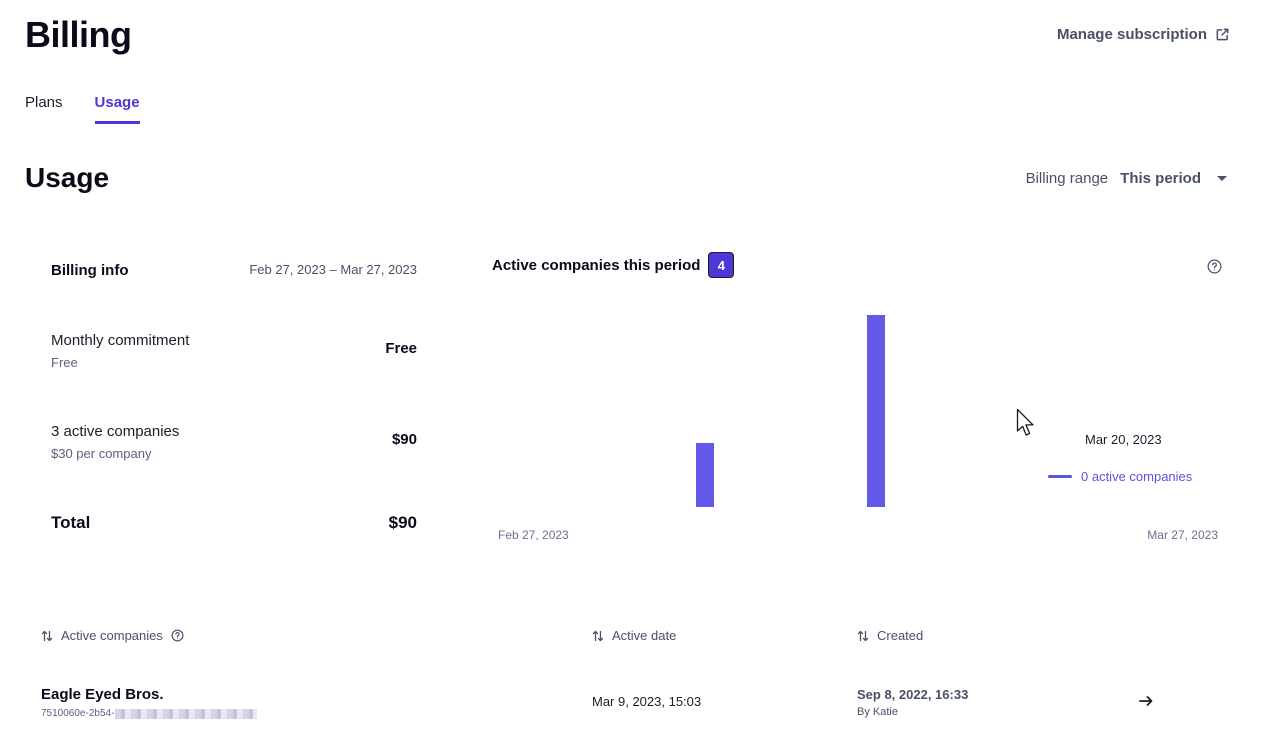 The width and height of the screenshot is (1269, 752). What do you see at coordinates (1060, 476) in the screenshot?
I see `legend-line` at bounding box center [1060, 476].